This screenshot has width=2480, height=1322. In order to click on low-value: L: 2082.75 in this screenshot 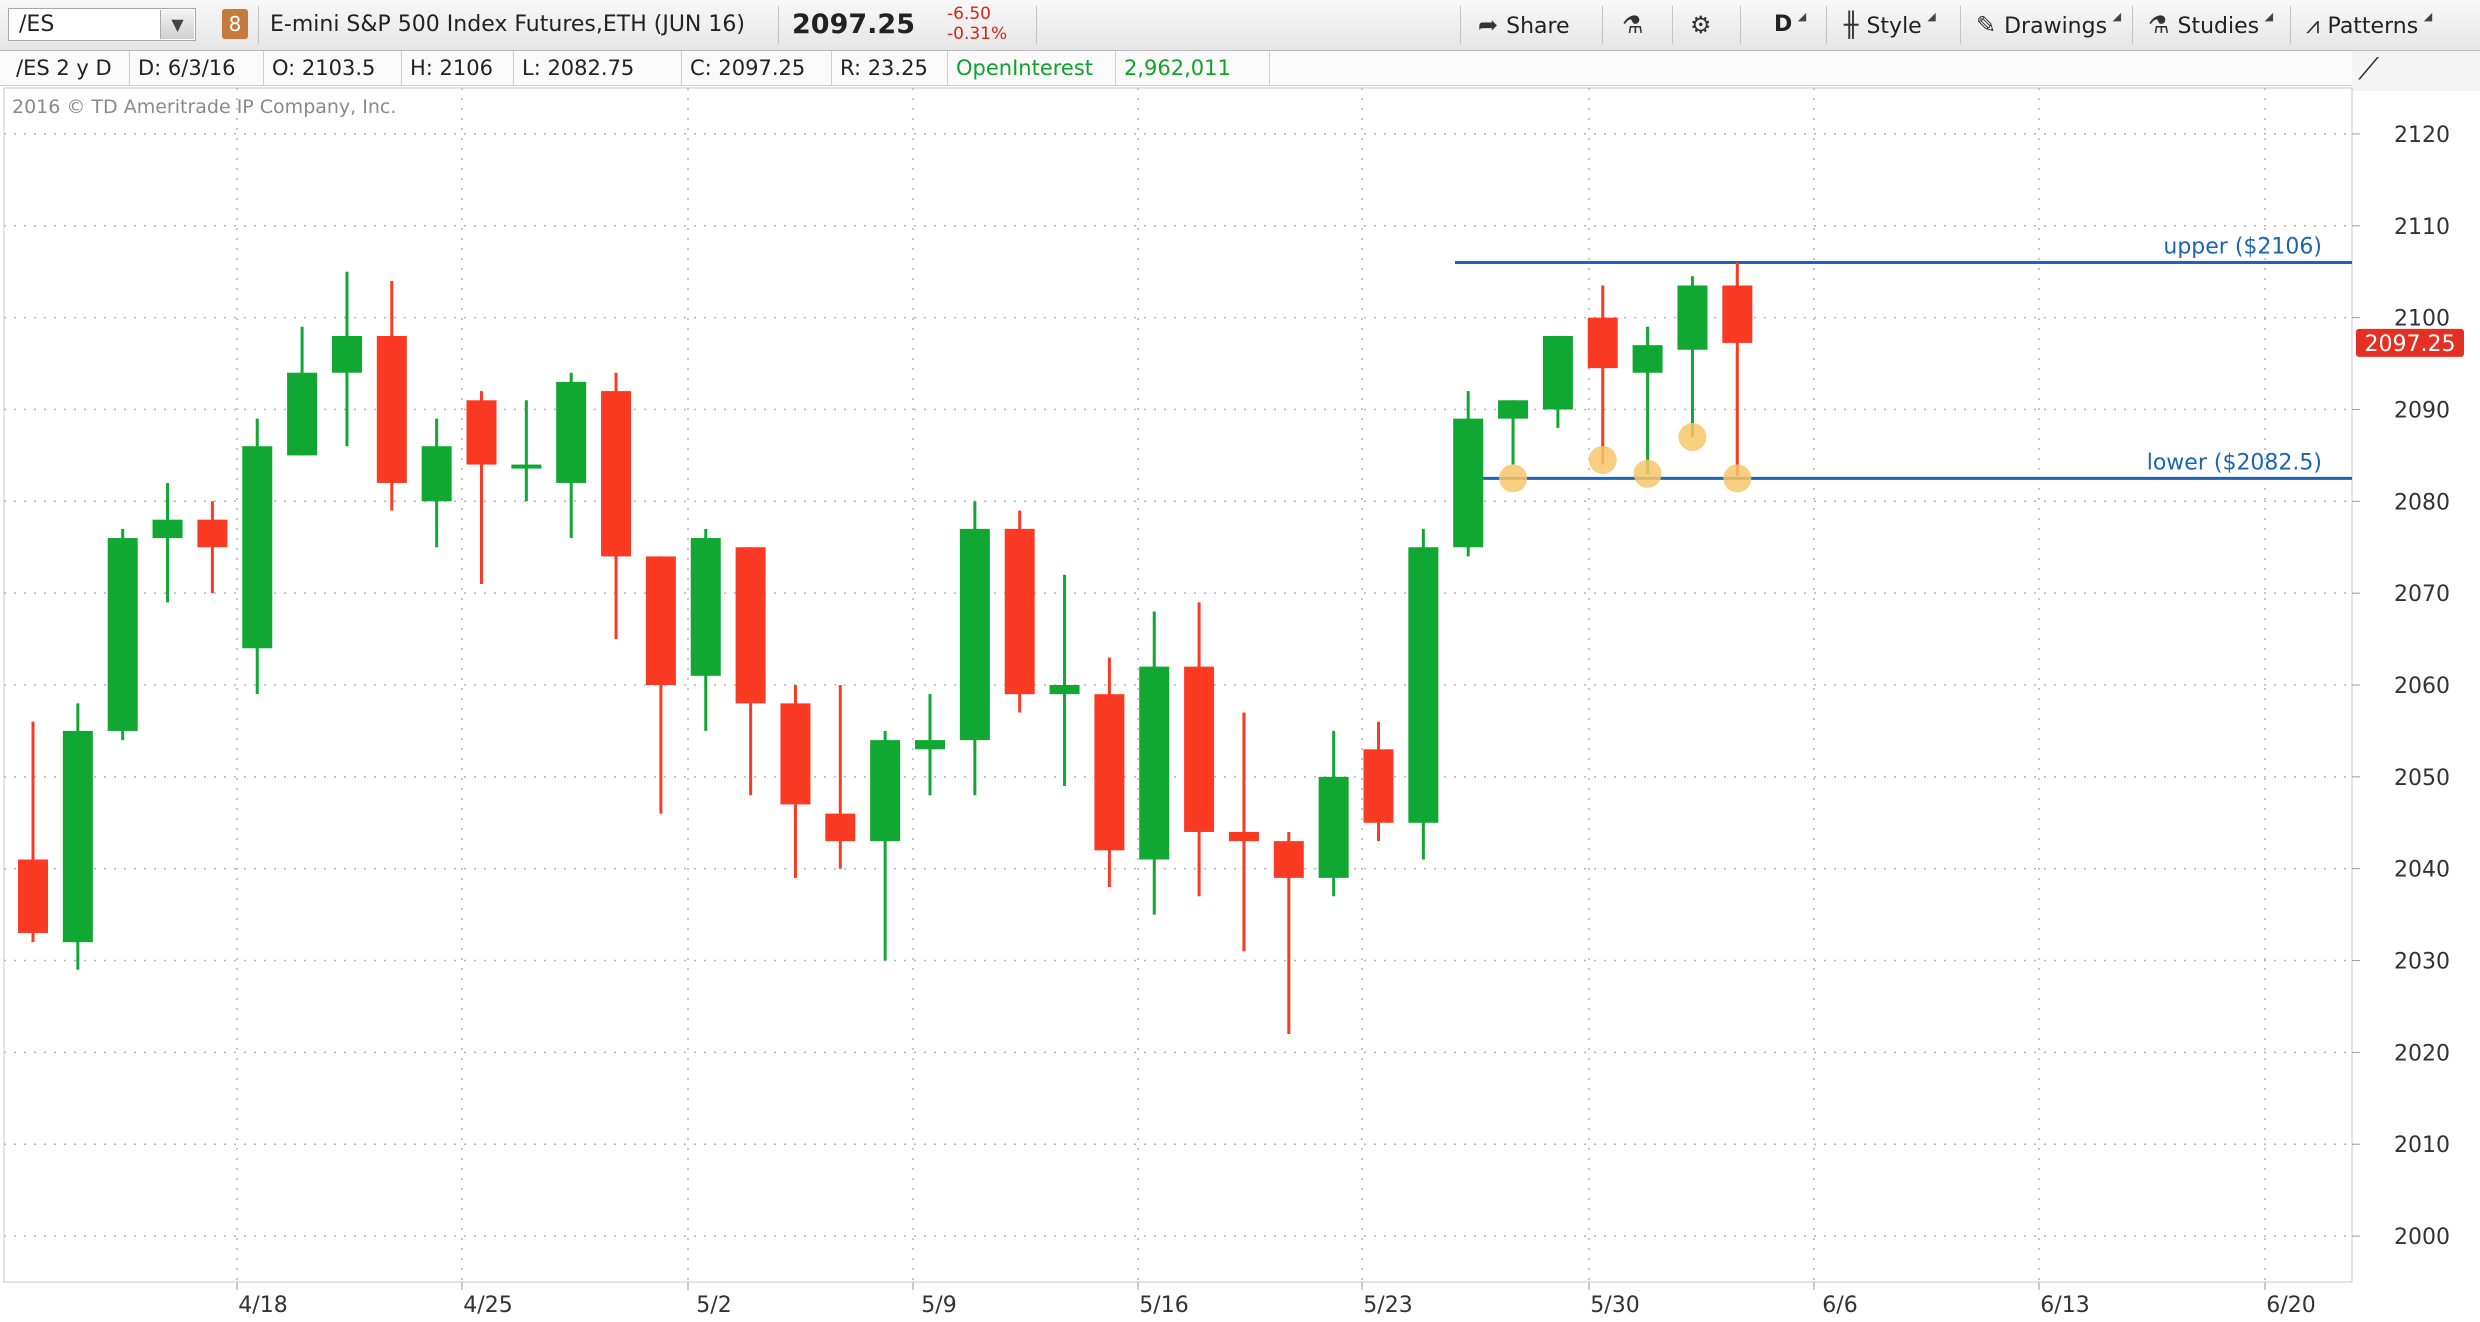, I will do `click(598, 68)`.